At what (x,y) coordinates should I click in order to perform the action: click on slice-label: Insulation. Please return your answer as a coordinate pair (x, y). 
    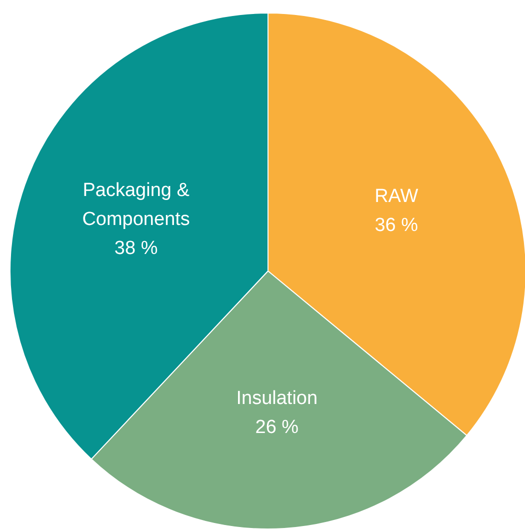
    Looking at the image, I should click on (277, 398).